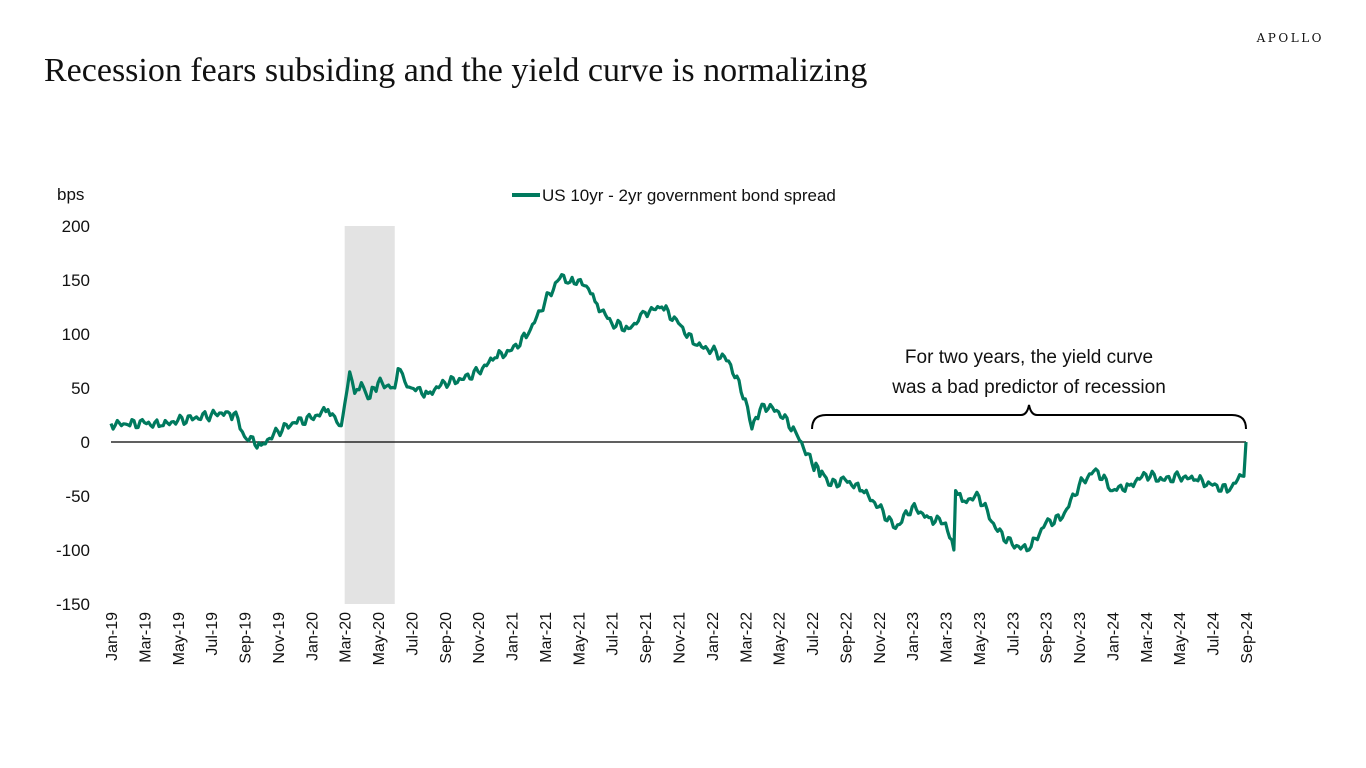 The height and width of the screenshot is (768, 1366). What do you see at coordinates (880, 638) in the screenshot?
I see `x-tick-label: Nov-22` at bounding box center [880, 638].